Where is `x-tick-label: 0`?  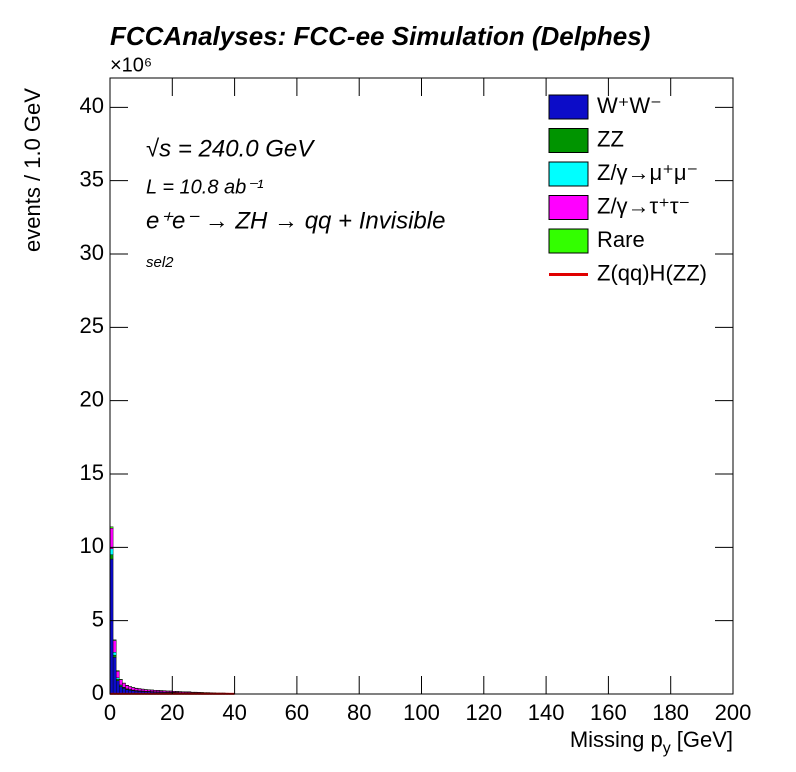
x-tick-label: 0 is located at coordinates (110, 712).